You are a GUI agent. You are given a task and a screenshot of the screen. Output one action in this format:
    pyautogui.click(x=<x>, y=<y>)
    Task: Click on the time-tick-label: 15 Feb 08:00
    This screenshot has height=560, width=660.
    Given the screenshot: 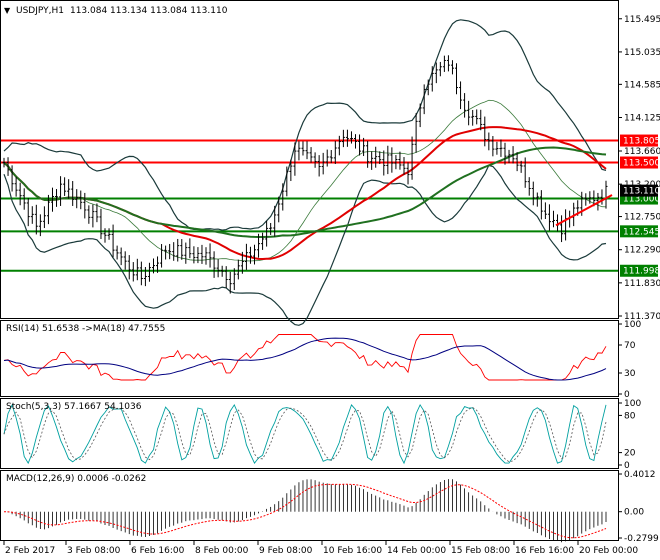 What is the action you would take?
    pyautogui.click(x=480, y=551)
    